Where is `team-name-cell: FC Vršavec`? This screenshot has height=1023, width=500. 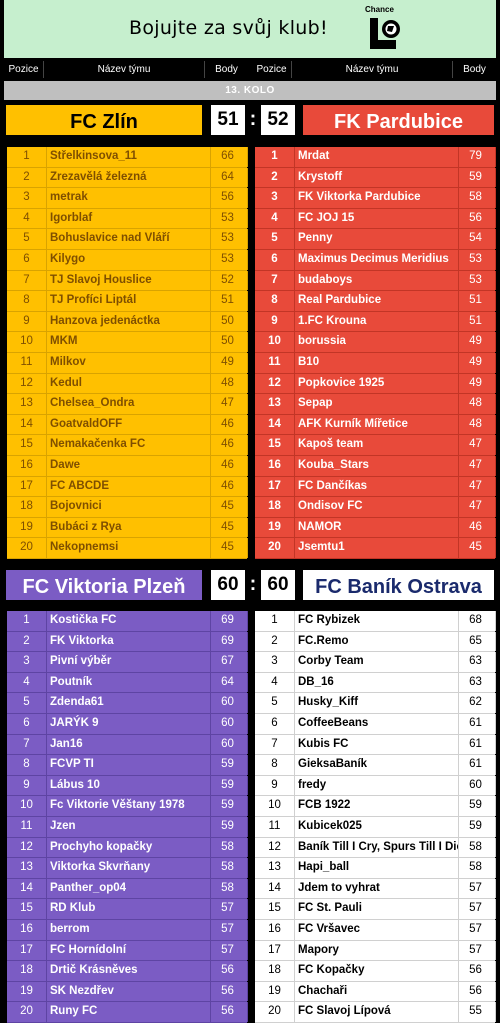 team-name-cell: FC Vršavec is located at coordinates (377, 929).